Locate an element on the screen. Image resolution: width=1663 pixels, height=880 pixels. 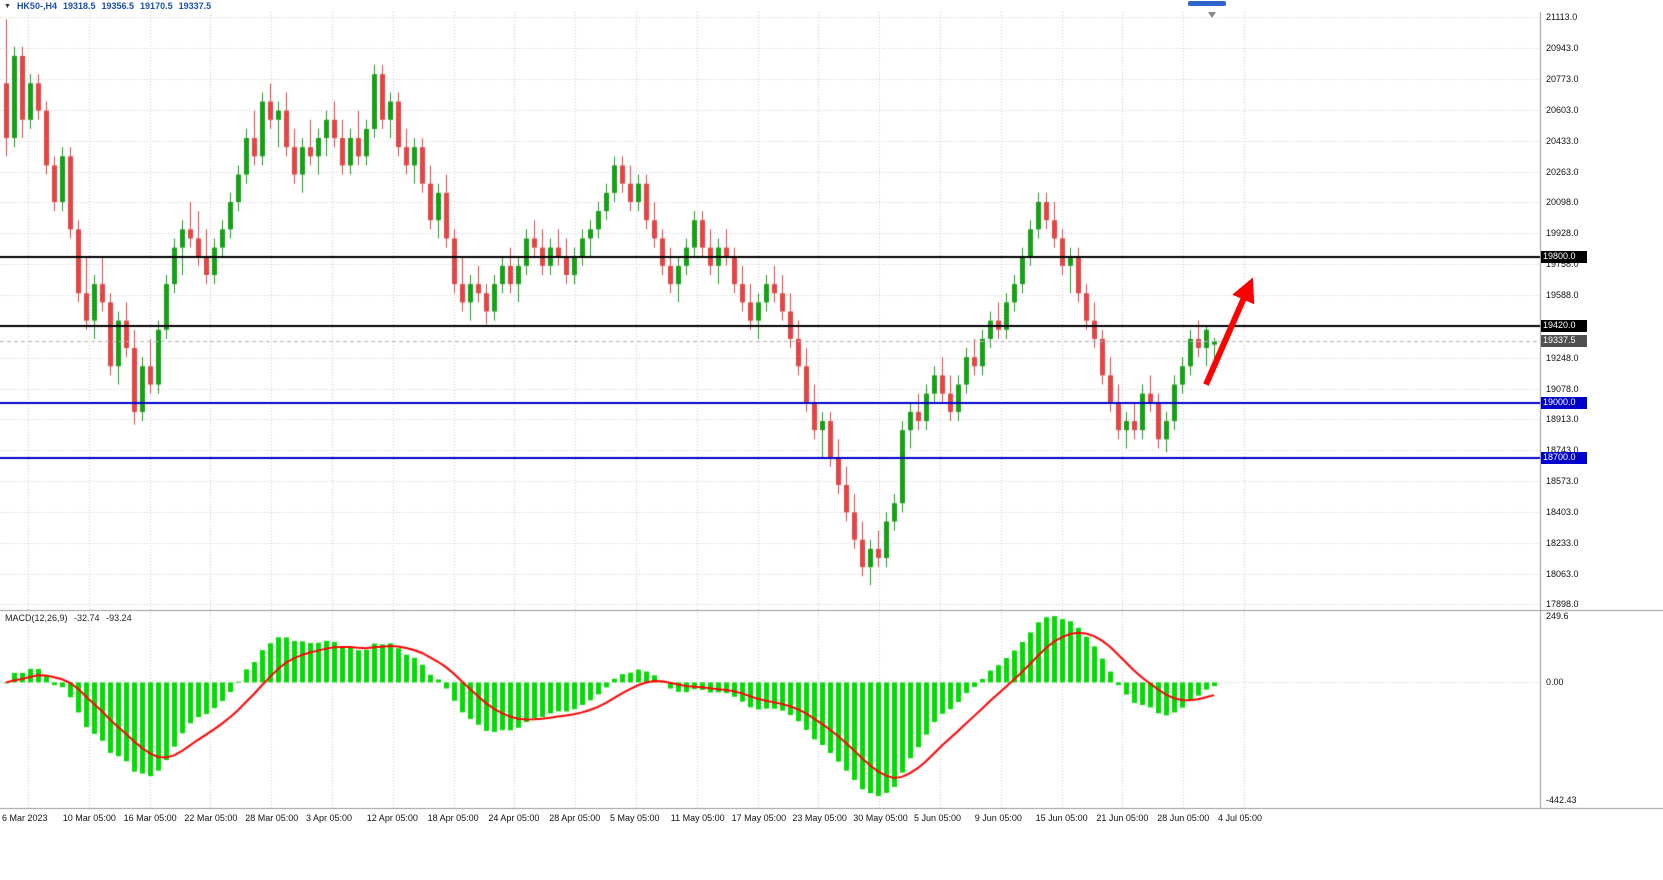
price-tick-label: 19248.0 is located at coordinates (1562, 357).